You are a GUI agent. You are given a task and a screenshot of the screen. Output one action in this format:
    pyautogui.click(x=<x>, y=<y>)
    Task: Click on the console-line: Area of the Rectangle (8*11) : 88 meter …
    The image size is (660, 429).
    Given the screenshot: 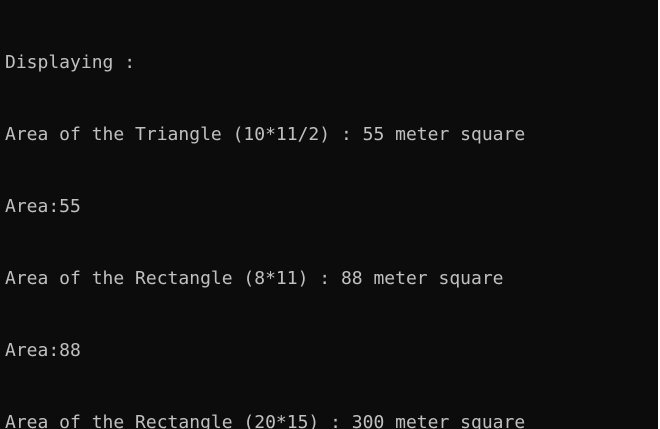 What is the action you would take?
    pyautogui.click(x=254, y=278)
    